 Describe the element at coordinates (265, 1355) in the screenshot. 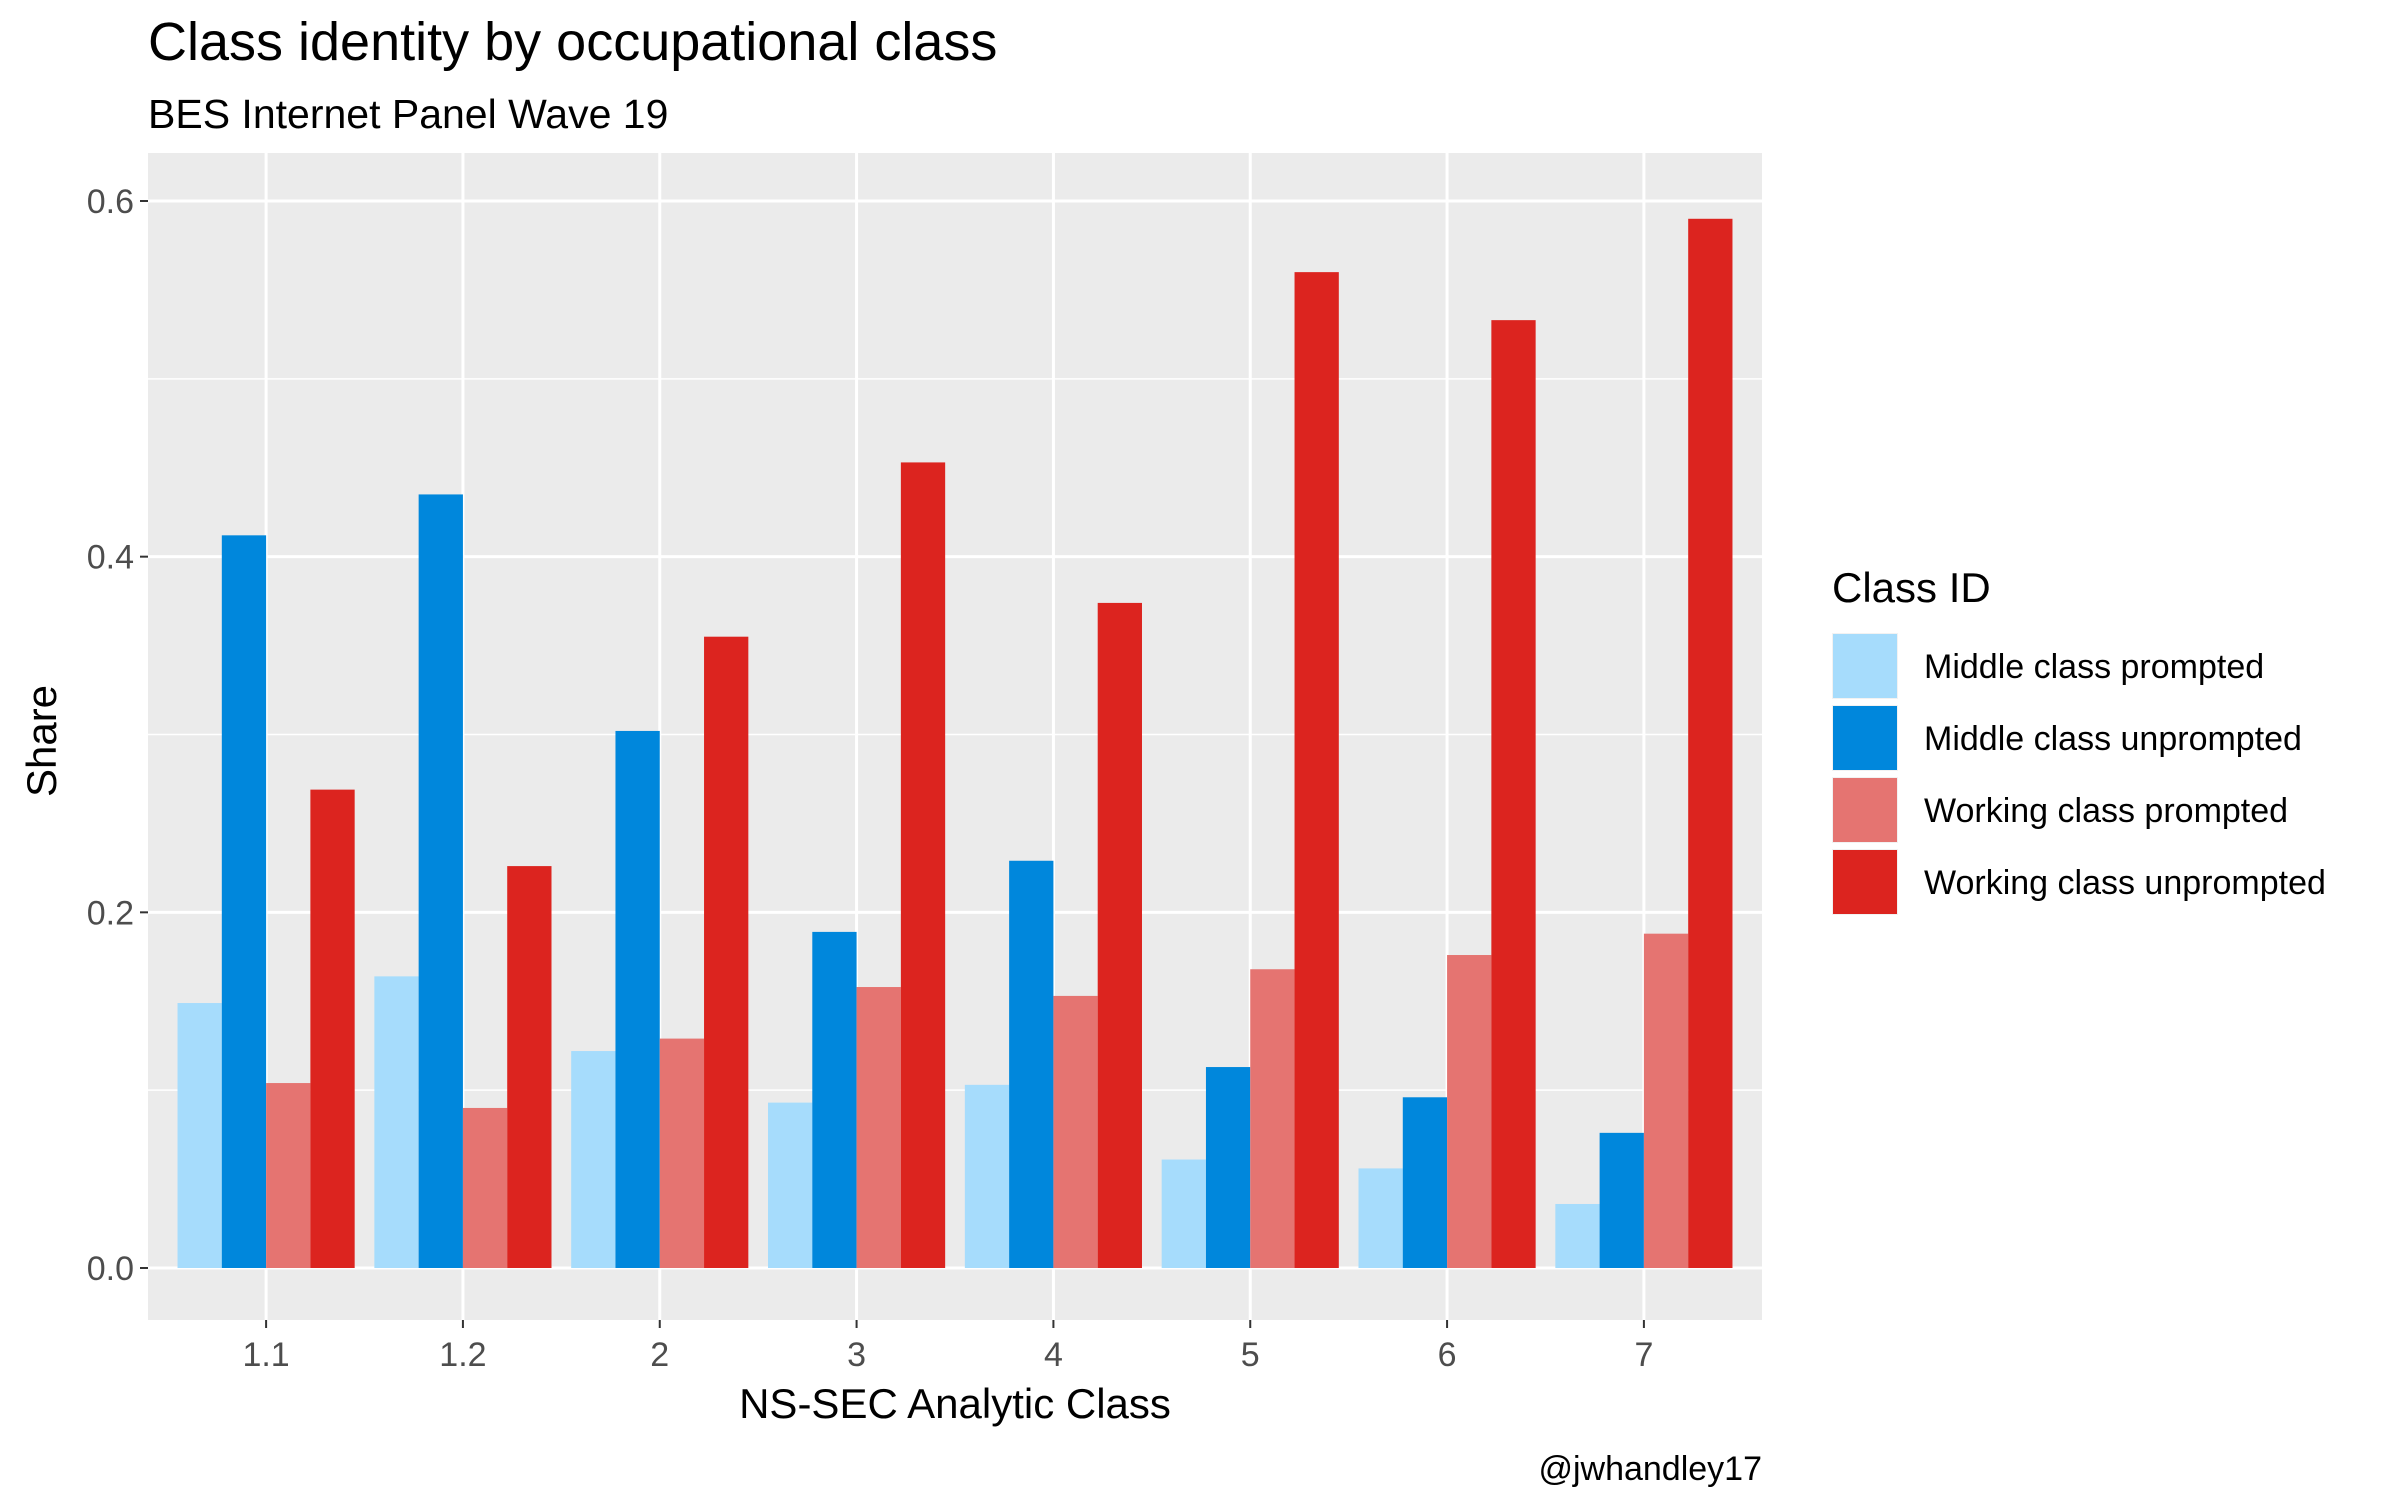

I see `x-tick-label: 1.1` at that location.